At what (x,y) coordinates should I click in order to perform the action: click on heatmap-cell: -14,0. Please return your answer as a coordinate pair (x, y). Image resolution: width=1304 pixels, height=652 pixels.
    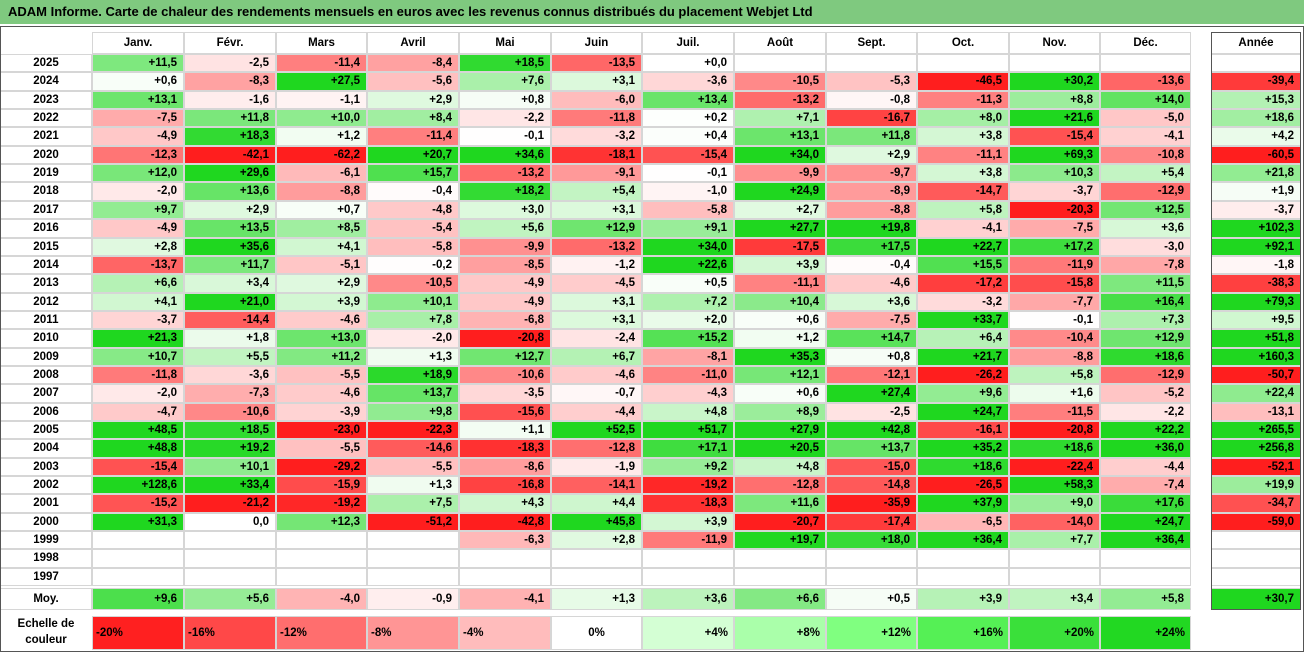
    Looking at the image, I should click on (1054, 522).